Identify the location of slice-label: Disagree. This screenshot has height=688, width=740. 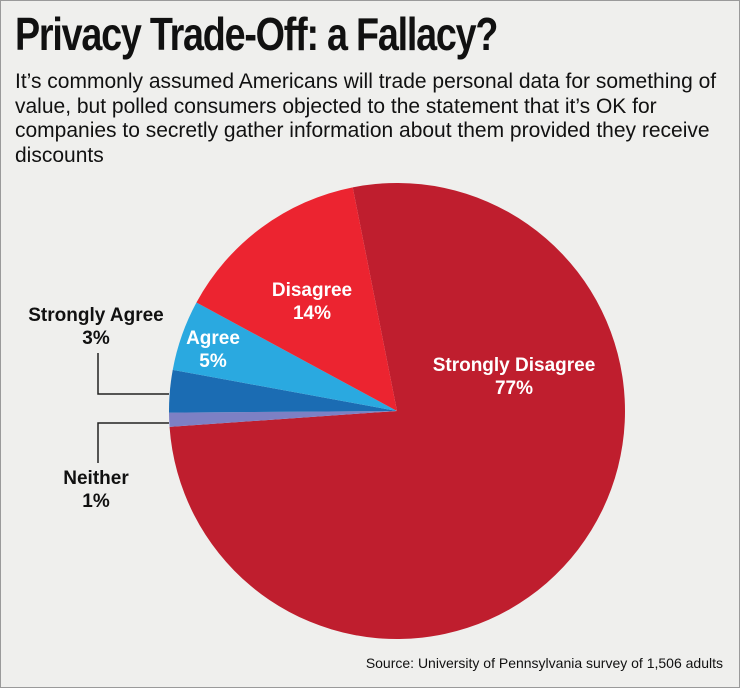
(312, 290).